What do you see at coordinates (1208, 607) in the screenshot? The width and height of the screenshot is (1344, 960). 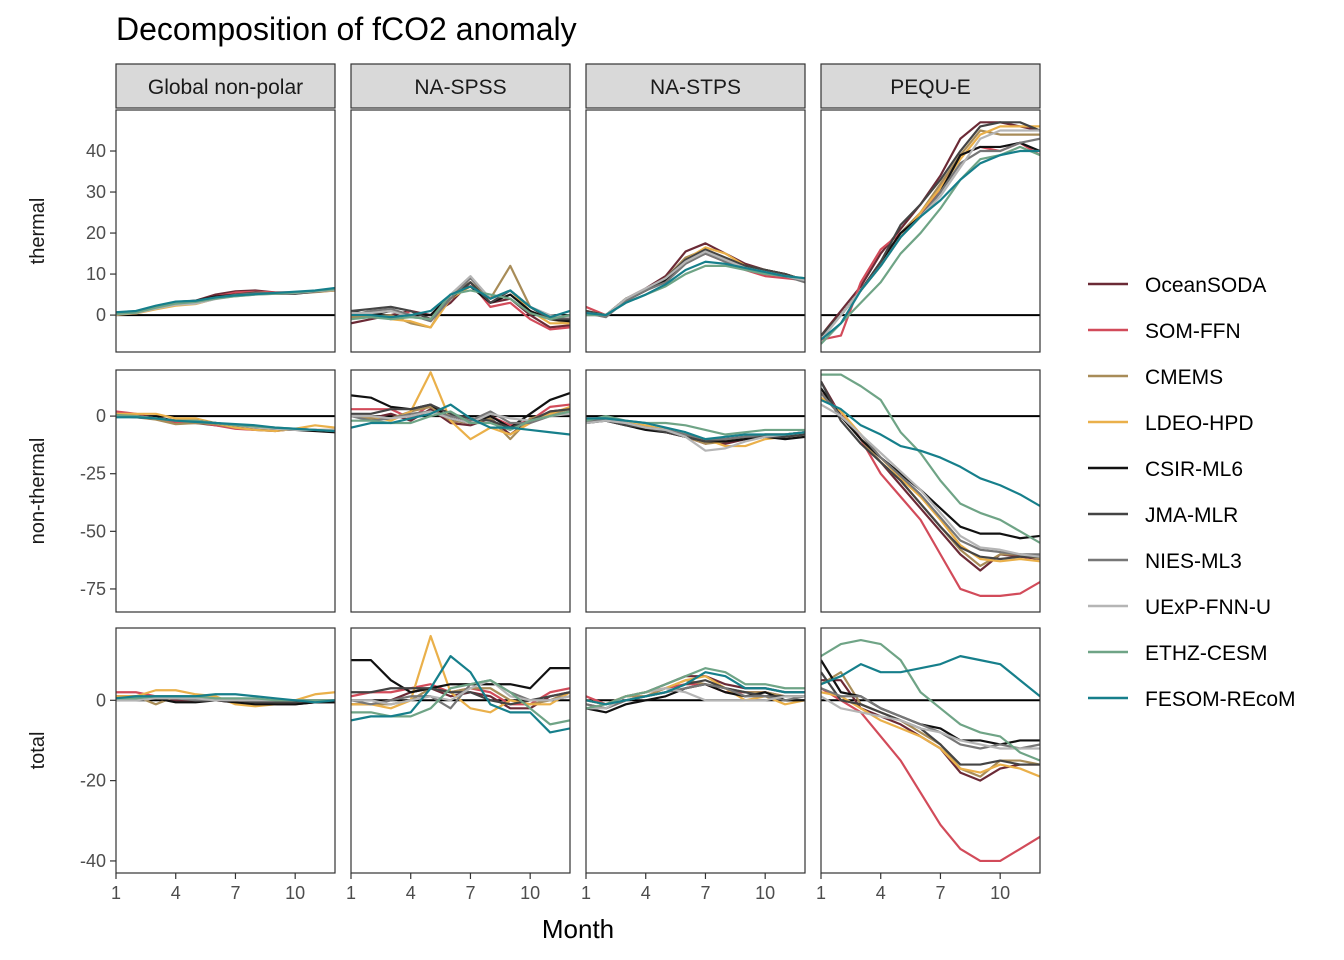 I see `legend-label: UExP-FNN-U` at bounding box center [1208, 607].